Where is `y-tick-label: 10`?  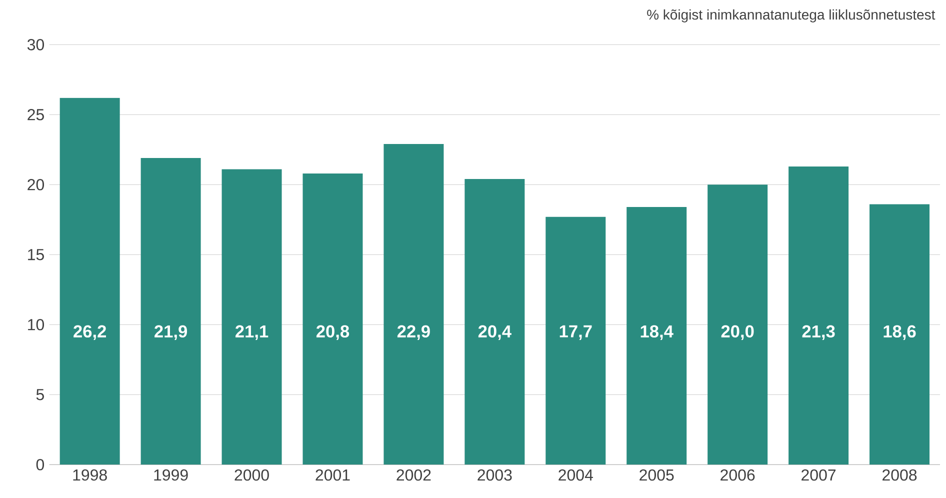 y-tick-label: 10 is located at coordinates (36, 324).